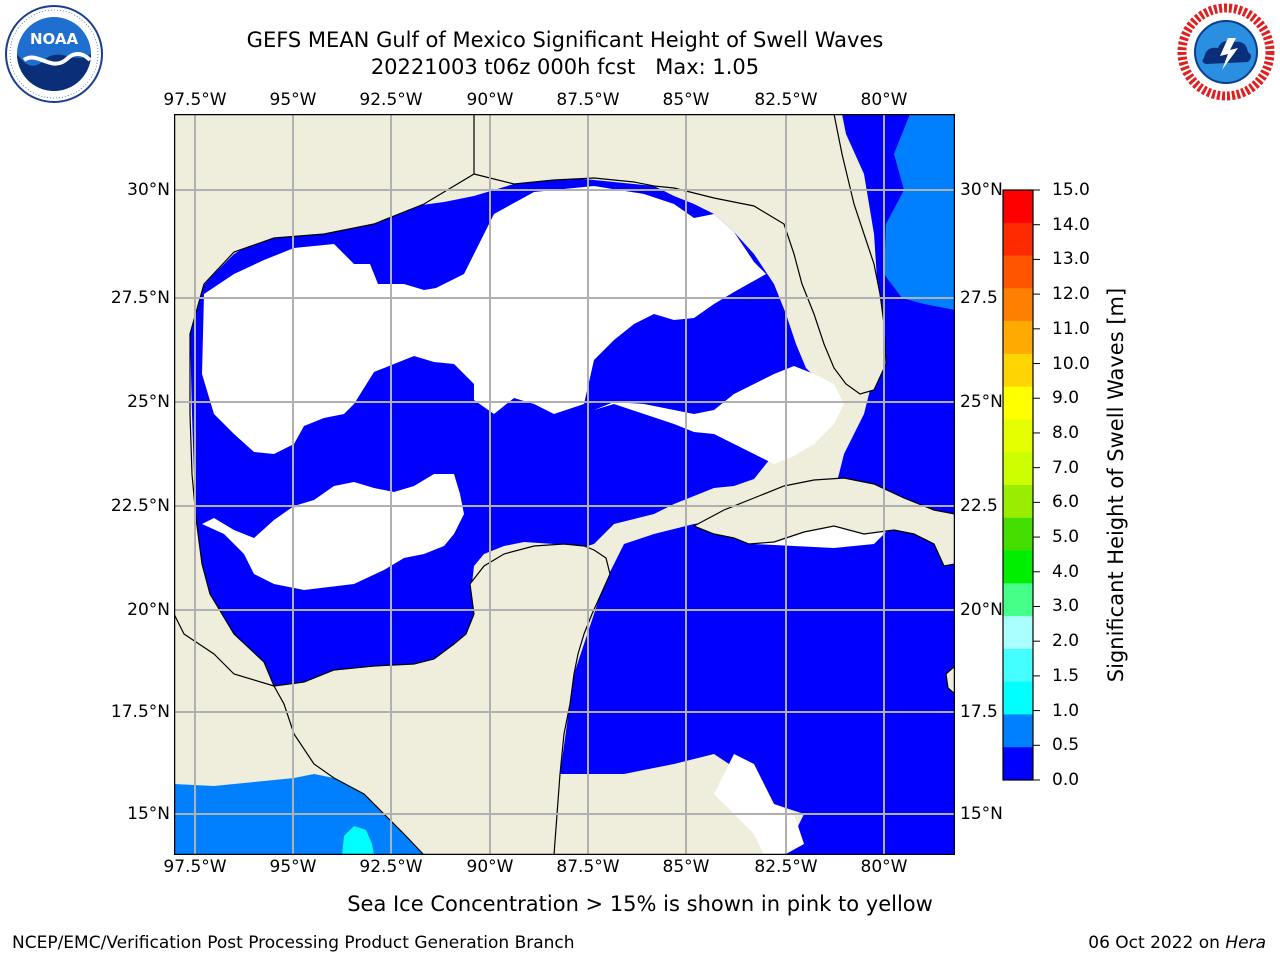 The image size is (1280, 960). Describe the element at coordinates (54, 54) in the screenshot. I see `noaa-logo: NOAA` at that location.